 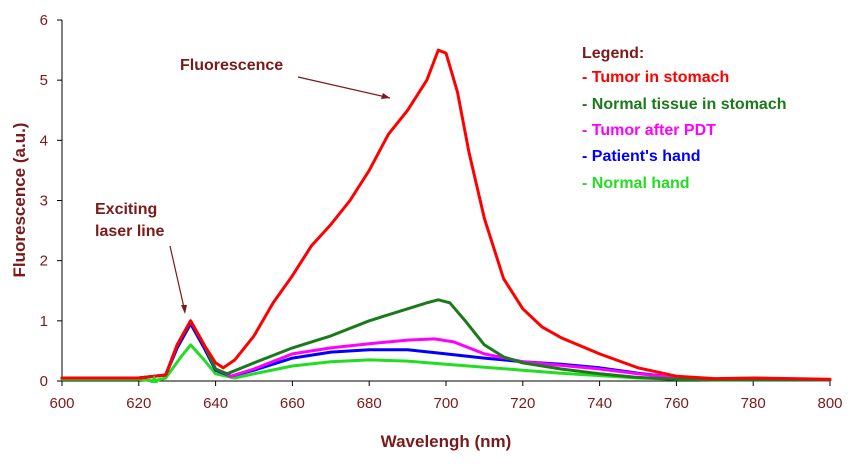 I want to click on x-tick-label: 600, so click(x=61, y=403).